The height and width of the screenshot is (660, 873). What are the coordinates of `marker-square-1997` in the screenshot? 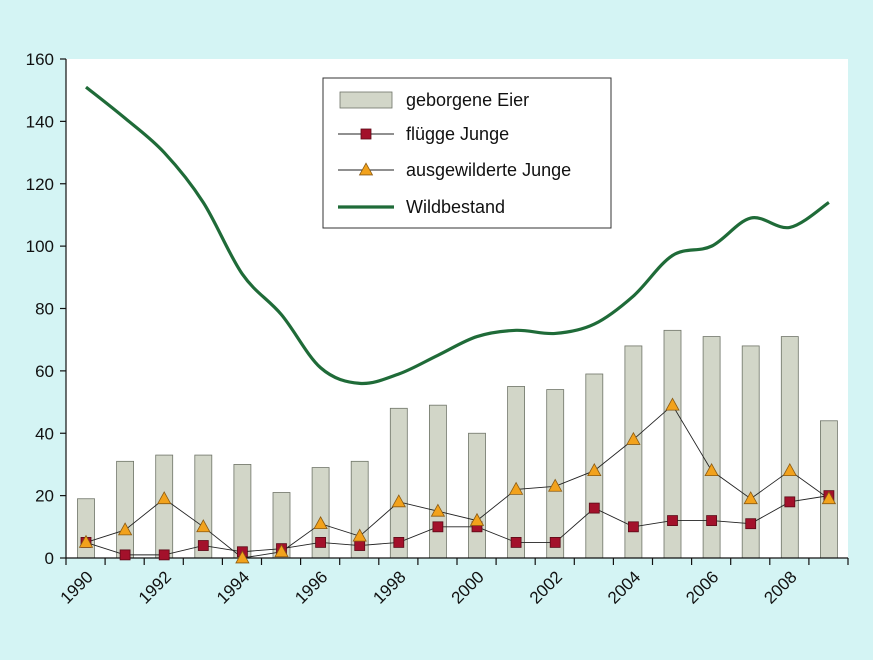 It's located at (360, 545).